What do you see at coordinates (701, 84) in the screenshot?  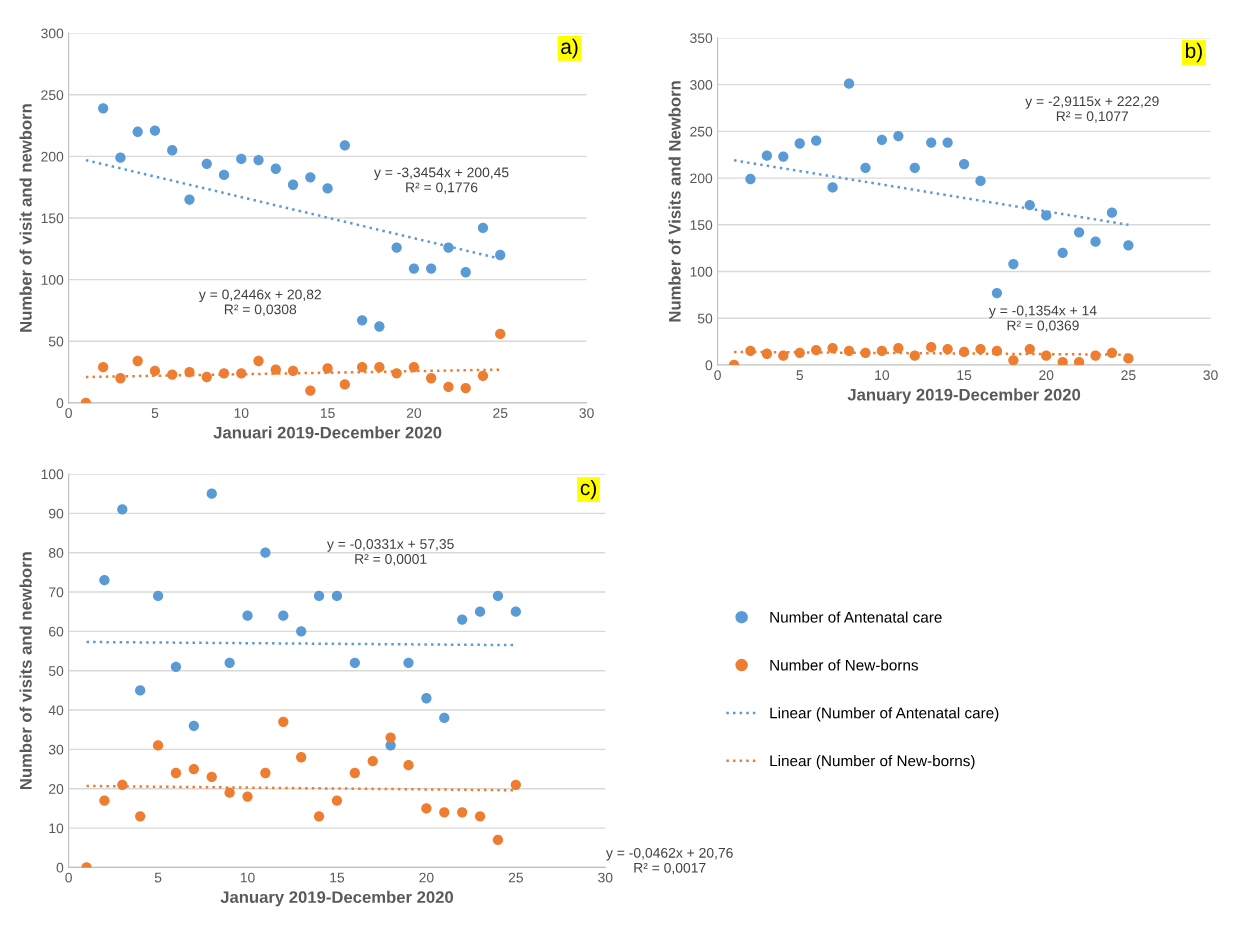 I see `y-tick-label: 300` at bounding box center [701, 84].